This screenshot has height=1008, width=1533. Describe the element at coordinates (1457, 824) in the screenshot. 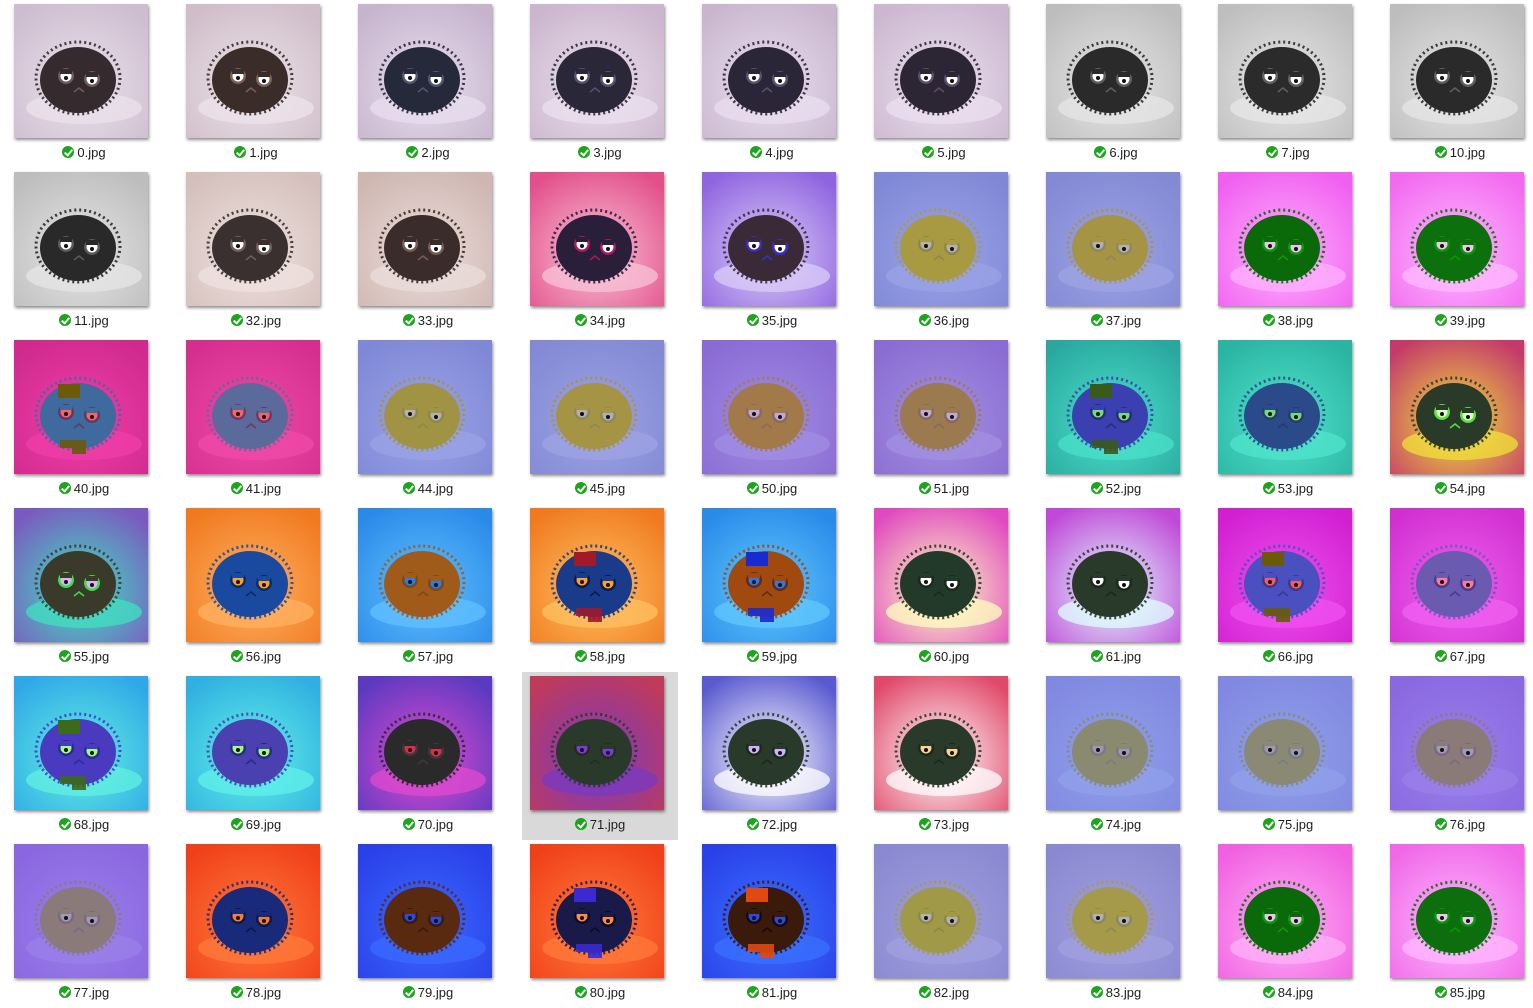

I see `file-caption: 76.jpg` at that location.